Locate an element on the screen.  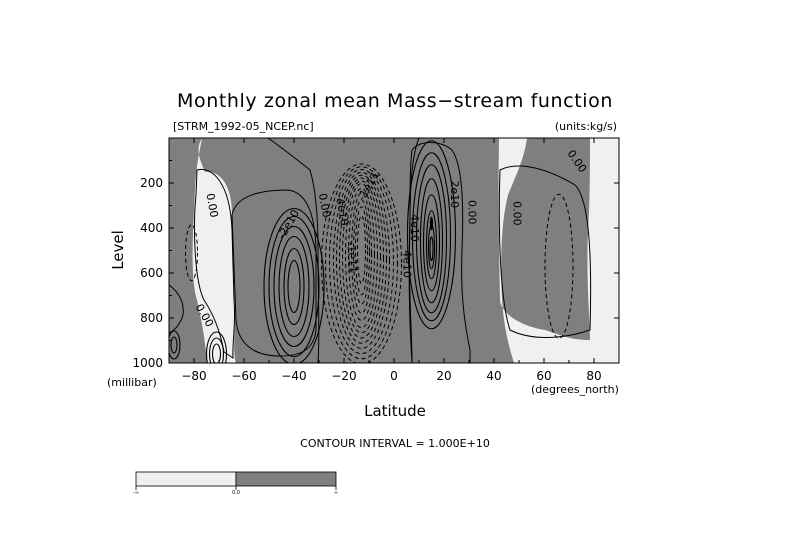
x-tick-label: 60 is located at coordinates (543, 376).